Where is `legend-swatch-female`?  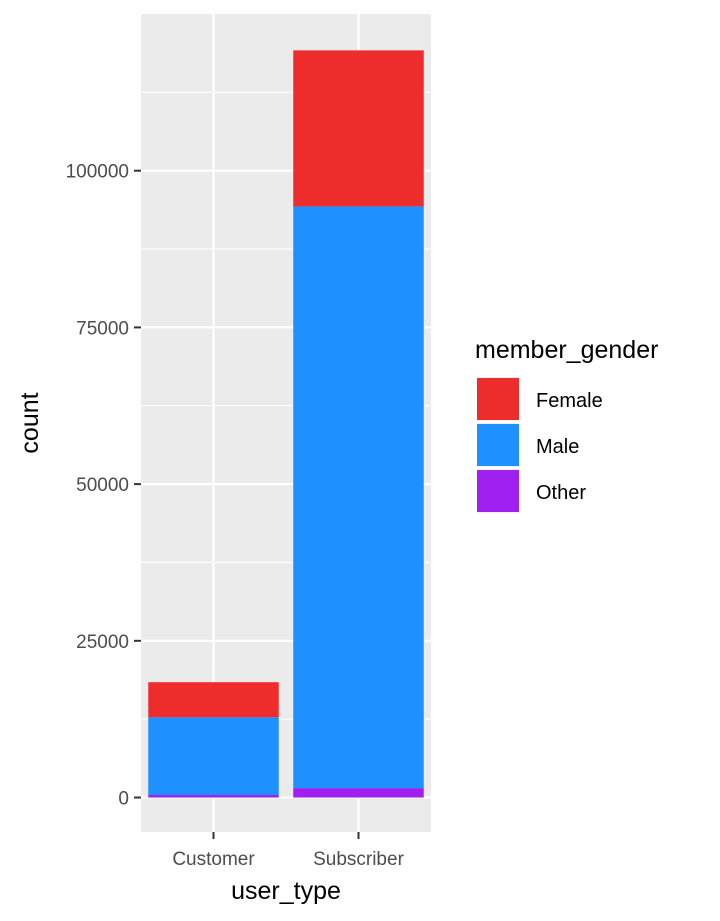
legend-swatch-female is located at coordinates (498, 399).